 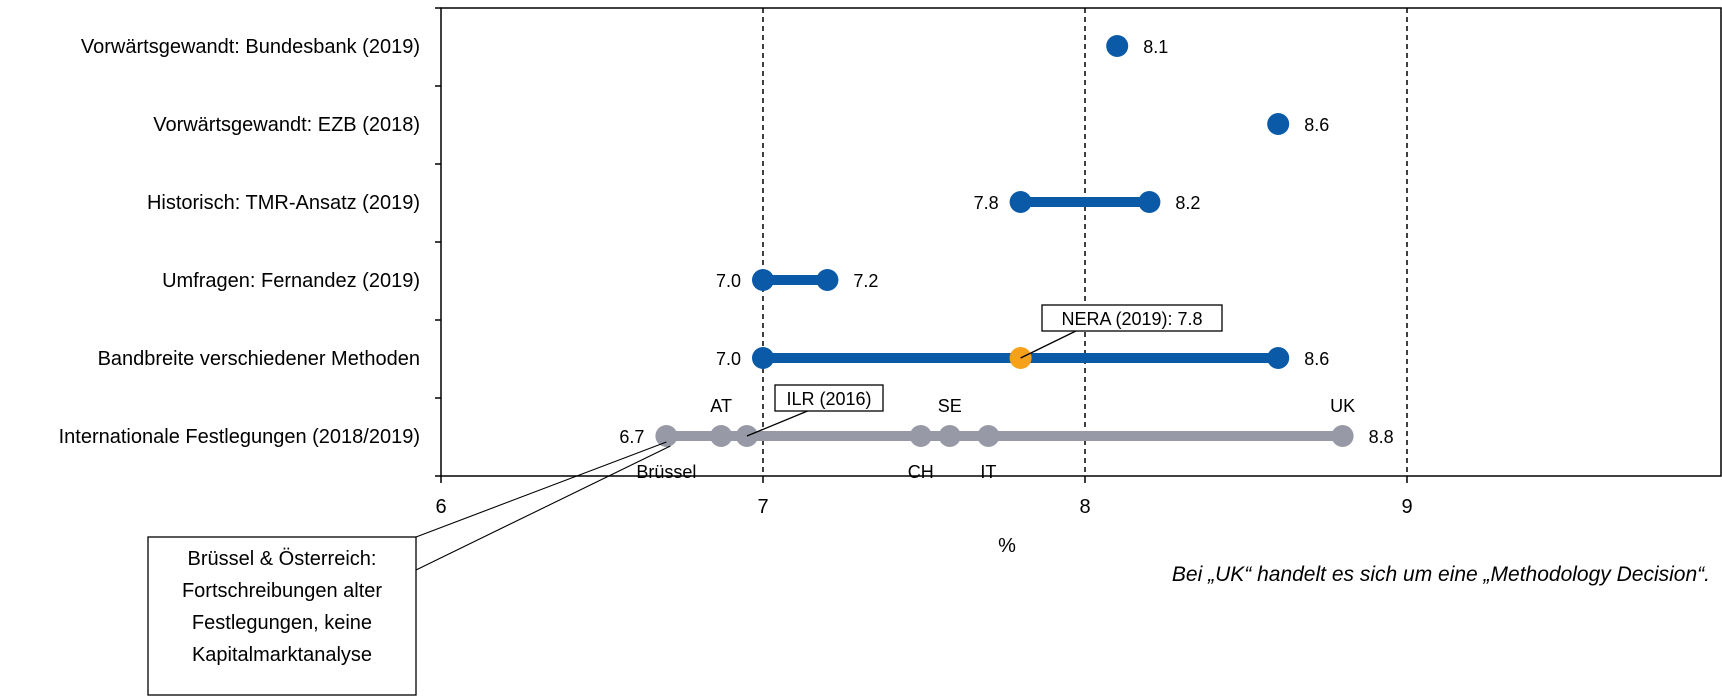 What do you see at coordinates (1187, 203) in the screenshot?
I see `value-label-high: 8.2` at bounding box center [1187, 203].